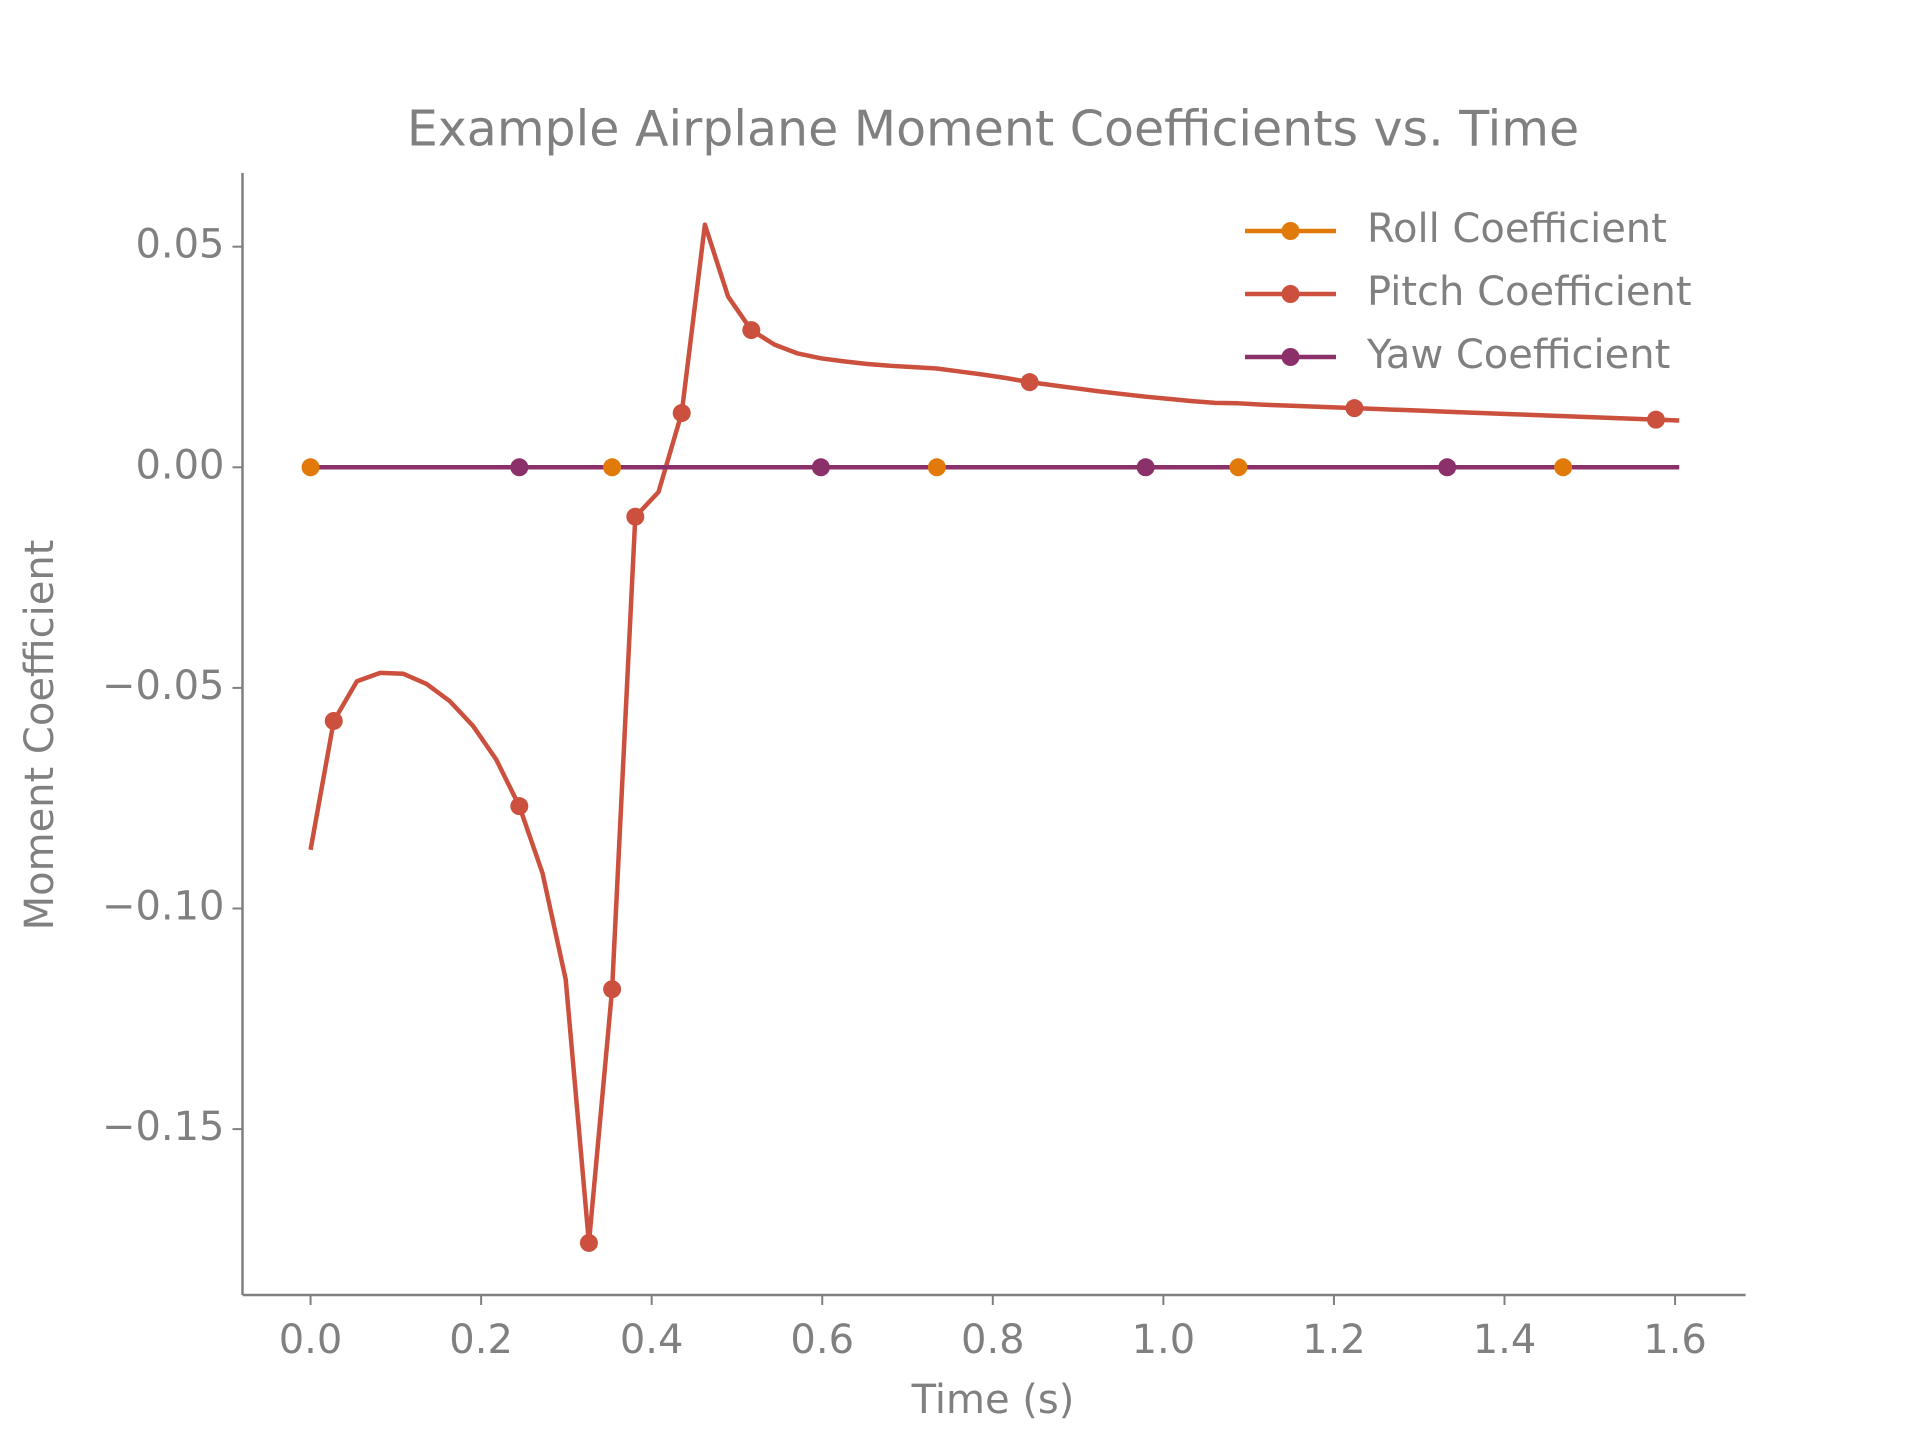  Describe the element at coordinates (1334, 1340) in the screenshot. I see `x-tick-label: 1.2` at that location.